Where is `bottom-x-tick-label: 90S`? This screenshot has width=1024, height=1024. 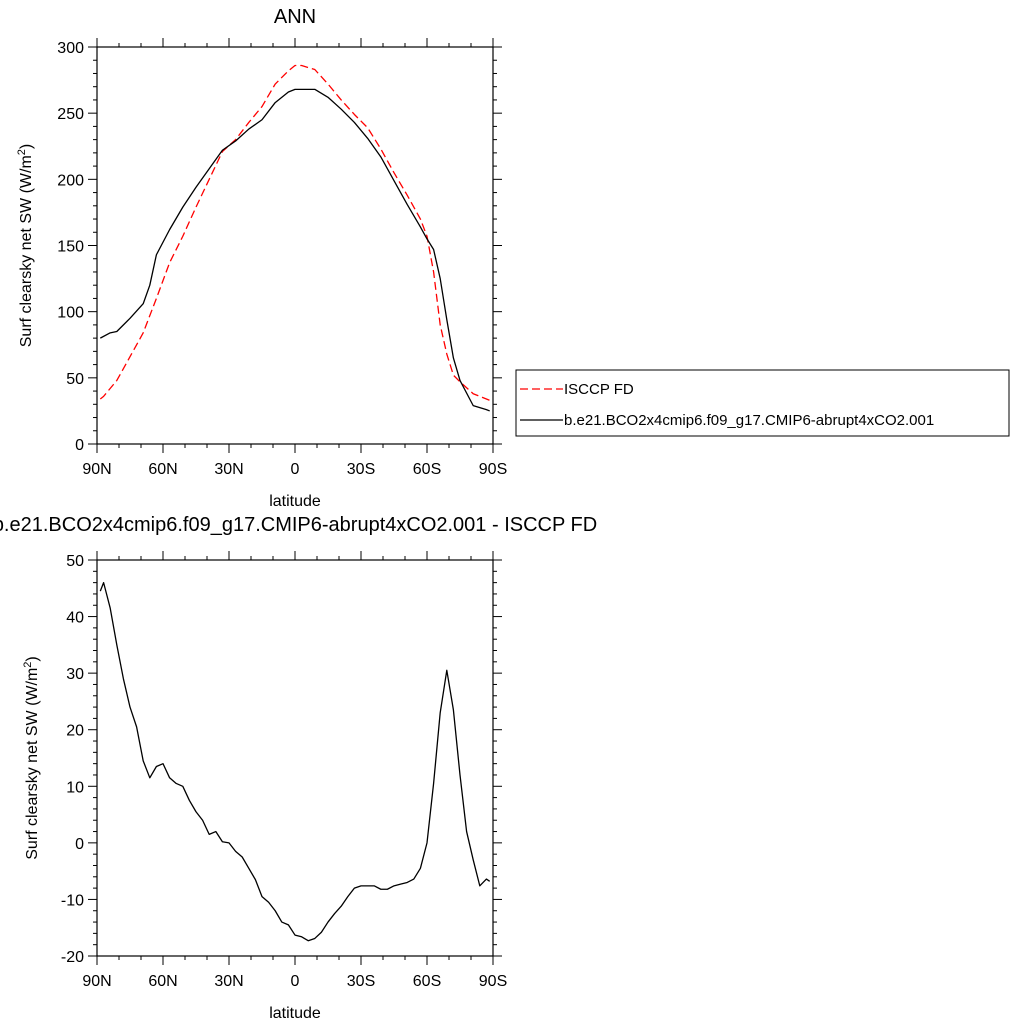 bottom-x-tick-label: 90S is located at coordinates (493, 981).